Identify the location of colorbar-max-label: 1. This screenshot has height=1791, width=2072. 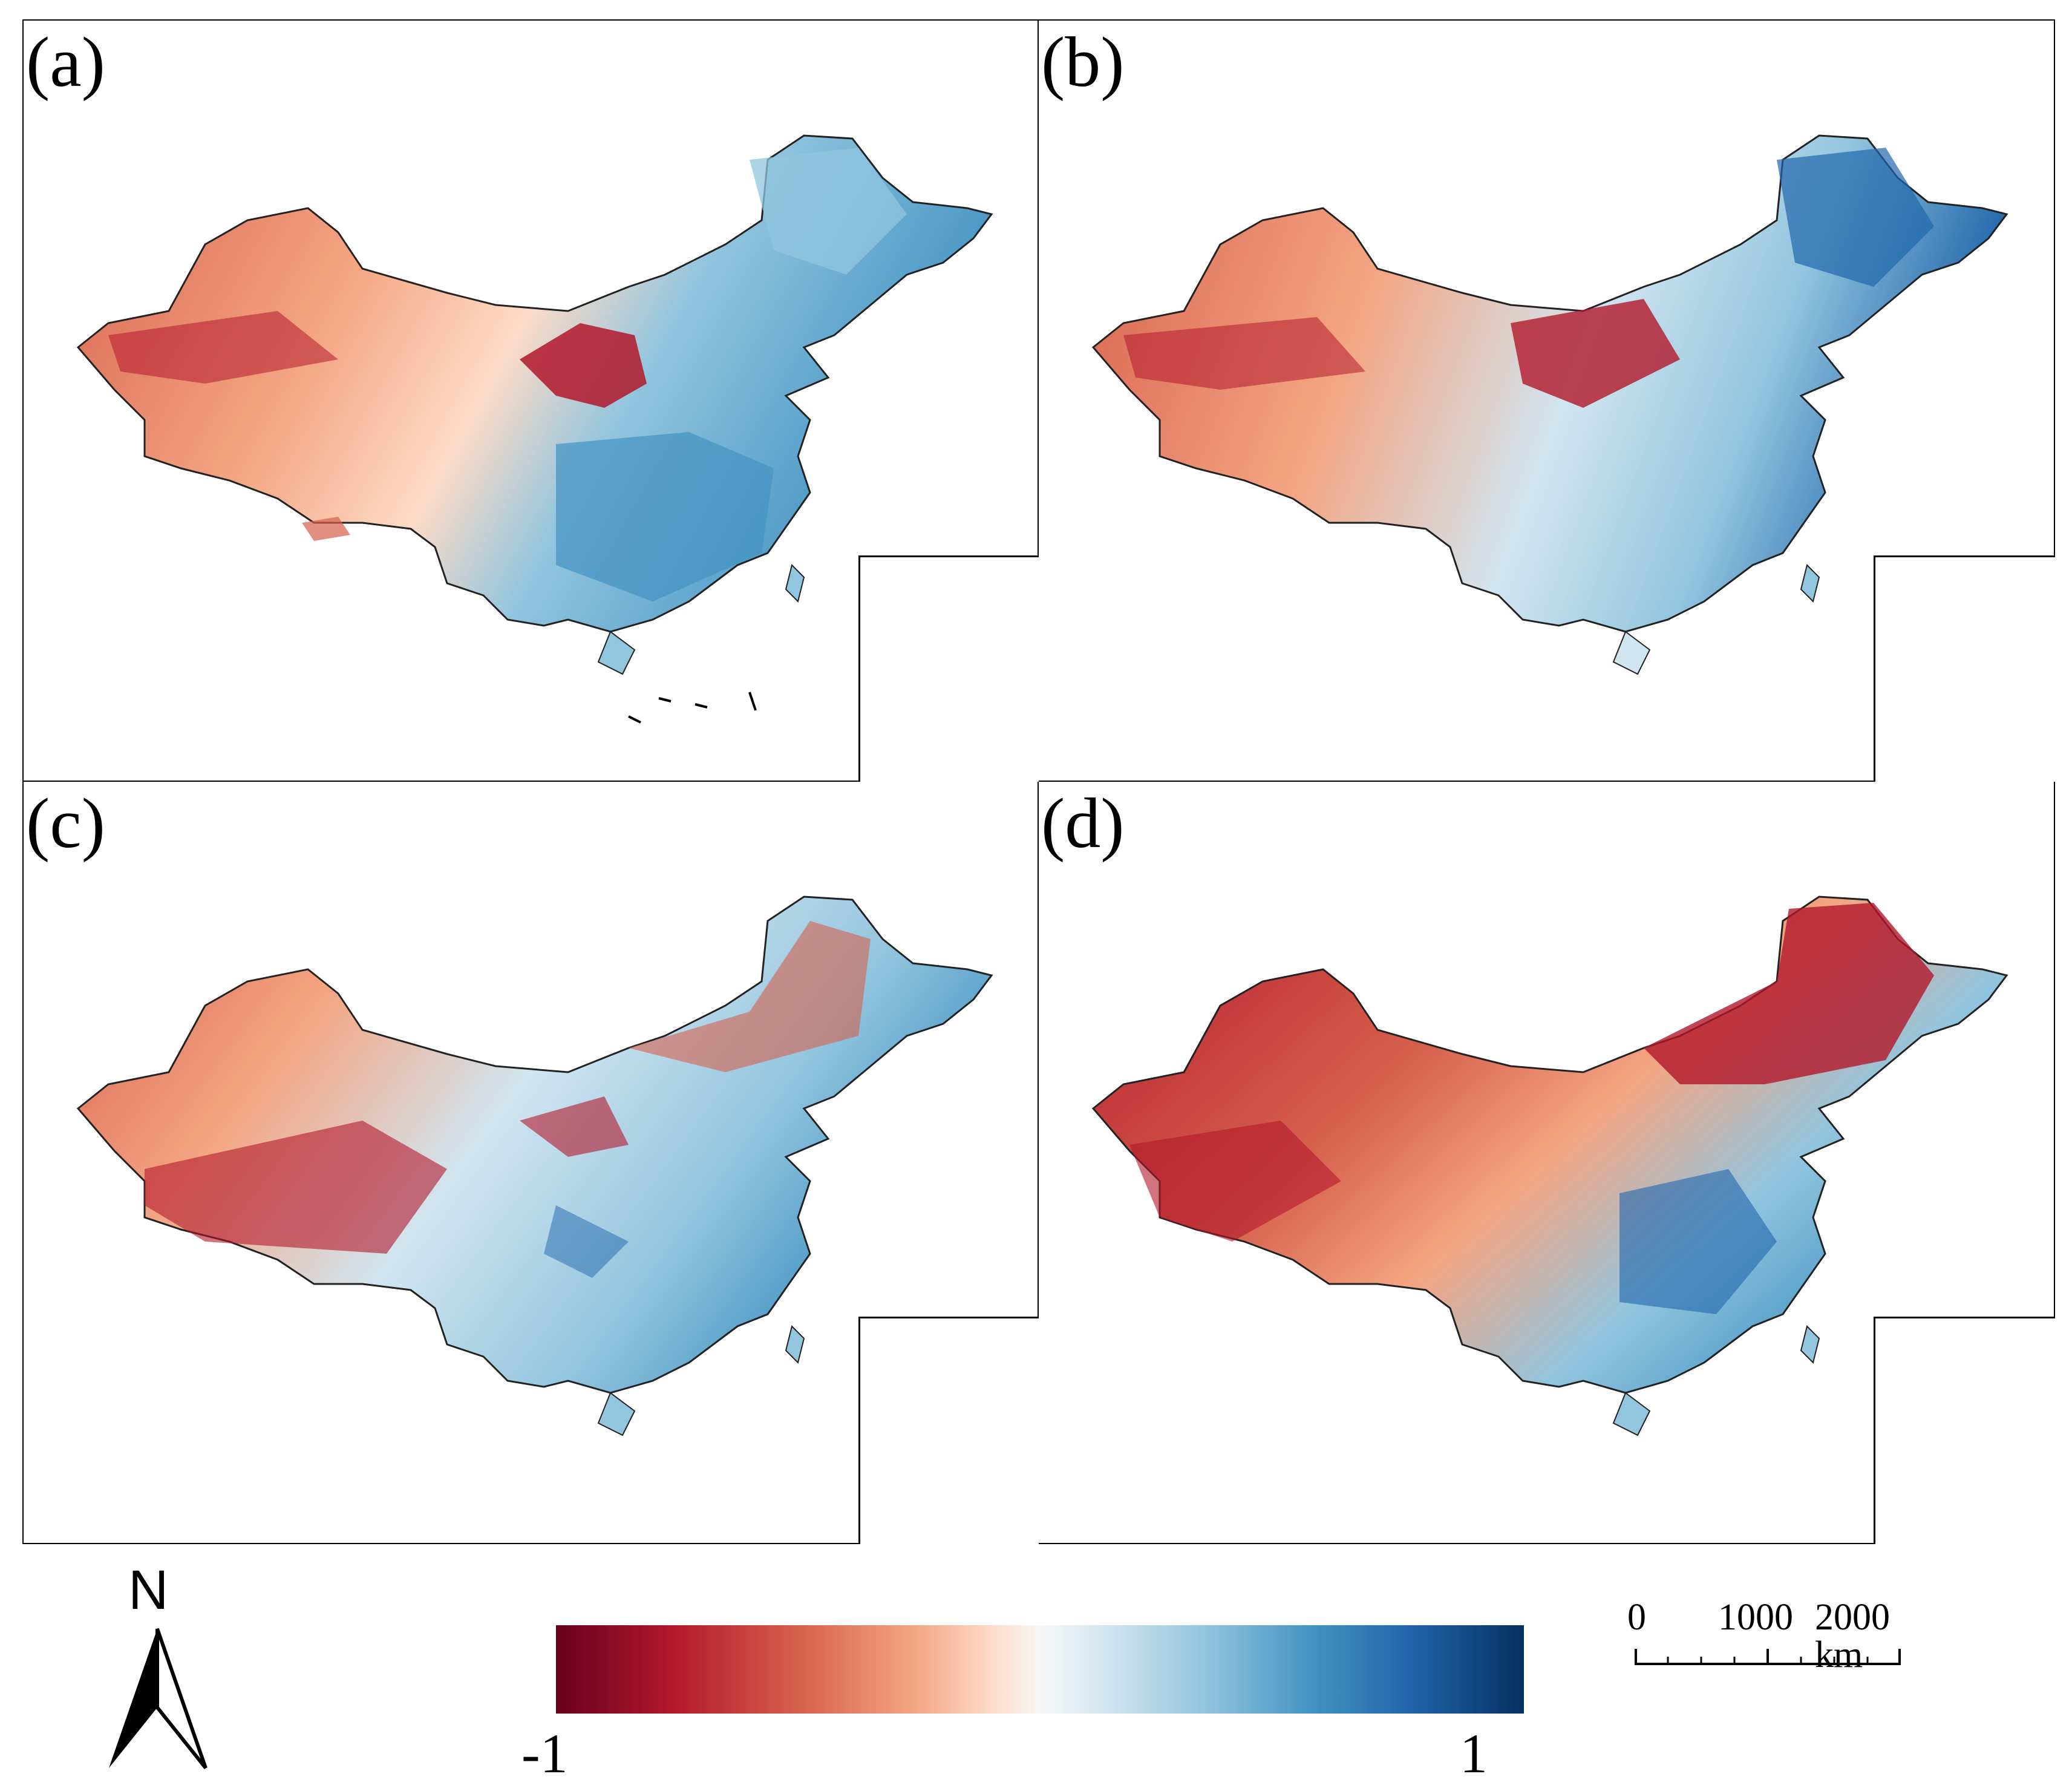
(1474, 1753).